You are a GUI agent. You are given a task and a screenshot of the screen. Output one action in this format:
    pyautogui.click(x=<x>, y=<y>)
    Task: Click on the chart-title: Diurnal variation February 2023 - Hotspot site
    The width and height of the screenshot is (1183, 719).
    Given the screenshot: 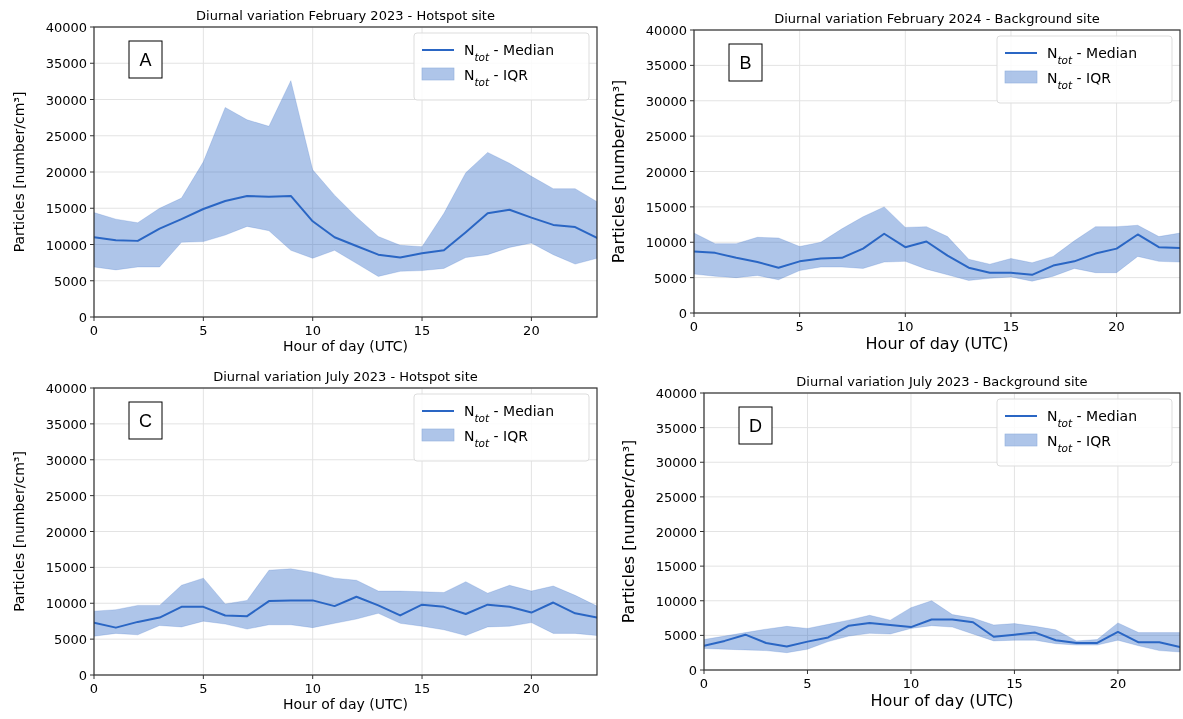 What is the action you would take?
    pyautogui.click(x=345, y=15)
    